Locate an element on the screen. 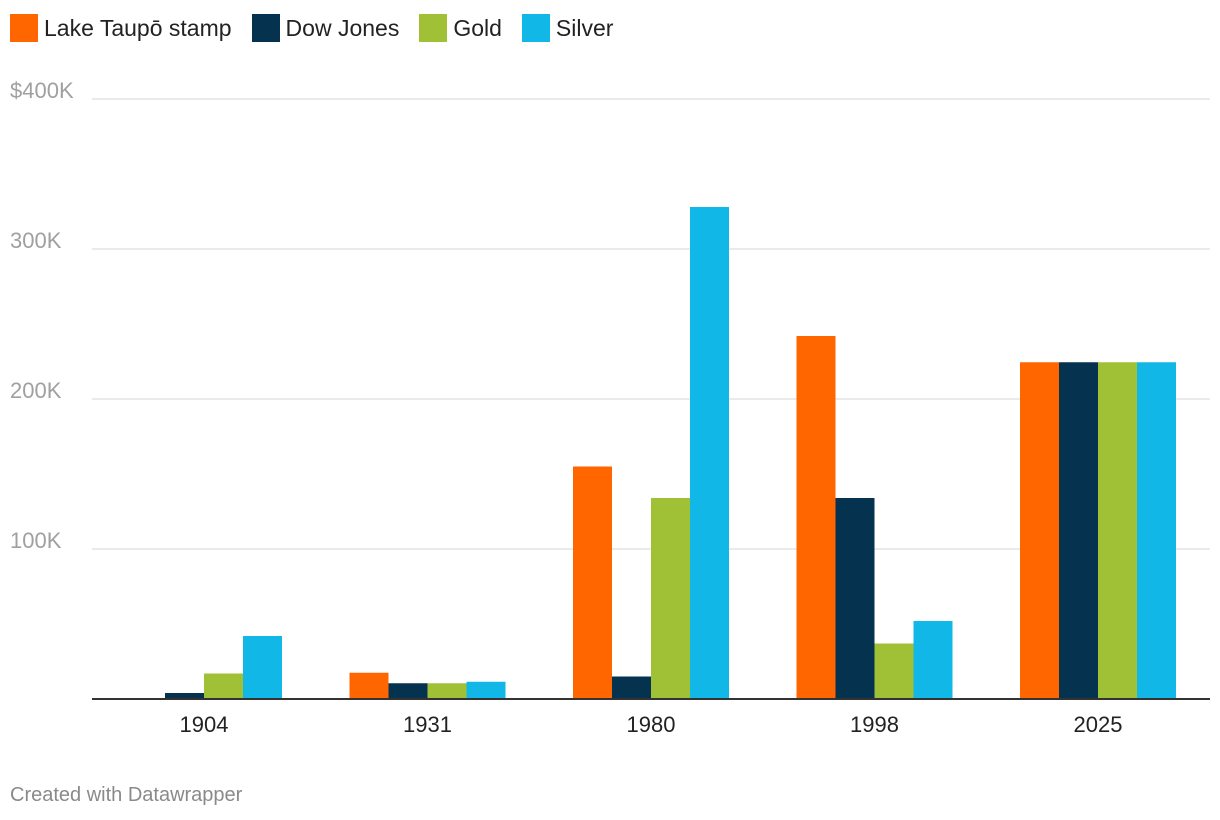 This screenshot has height=820, width=1220. legend-item-gold: Gold is located at coordinates (460, 28).